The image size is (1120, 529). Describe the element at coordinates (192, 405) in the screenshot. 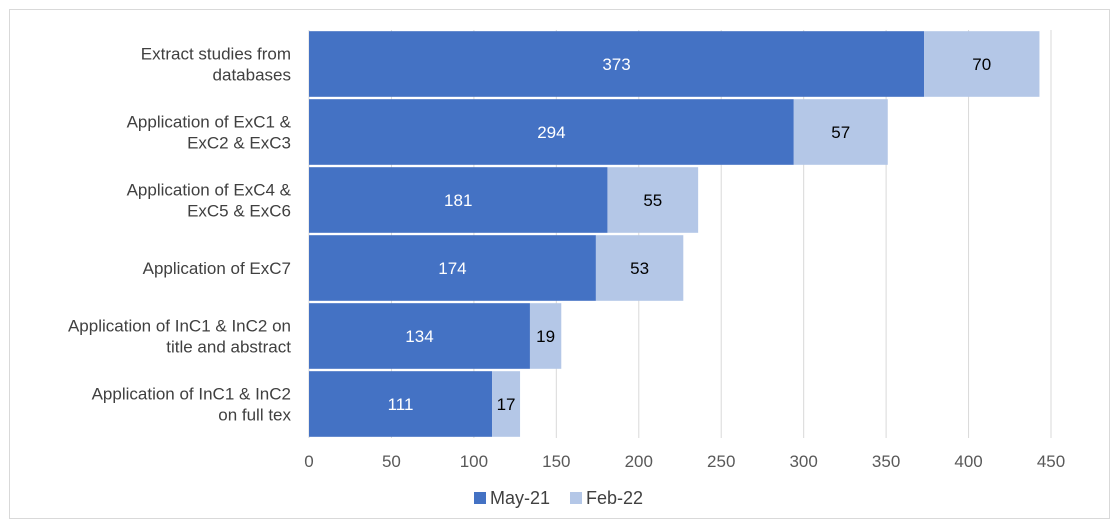

I see `category-label: Application of InC1 & InC2 on full tex` at that location.